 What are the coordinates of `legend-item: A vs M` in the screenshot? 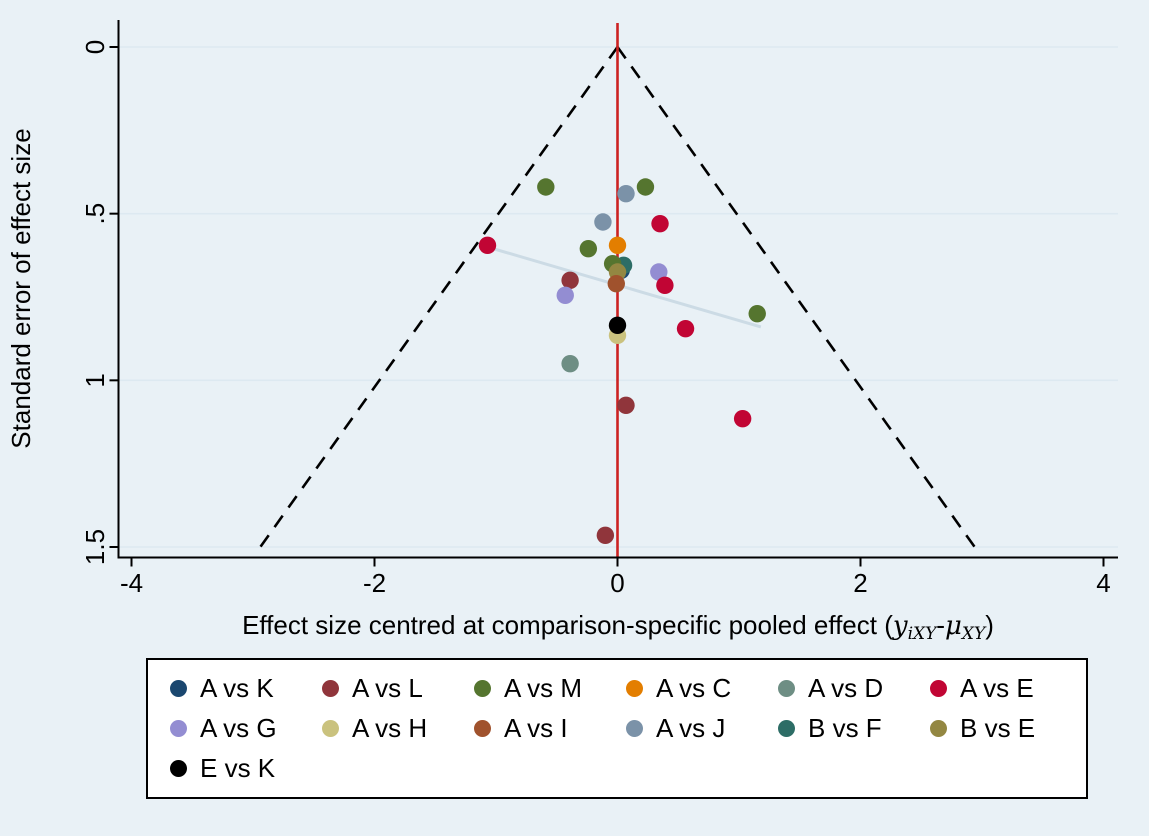 It's located at (547, 688).